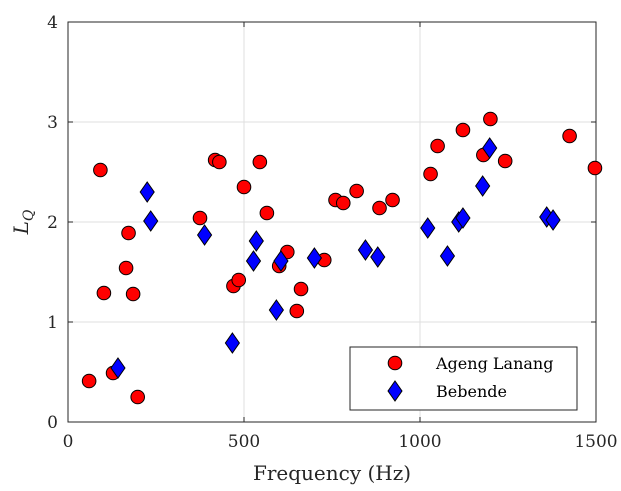 This screenshot has height=491, width=621. Describe the element at coordinates (332, 473) in the screenshot. I see `x-axis-title: Frequency (Hz)` at that location.